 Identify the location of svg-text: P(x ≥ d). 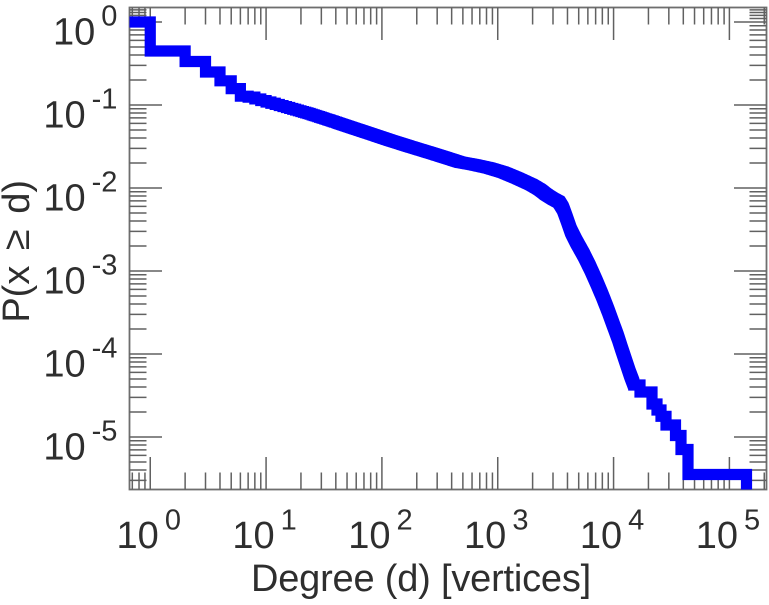
(19, 251).